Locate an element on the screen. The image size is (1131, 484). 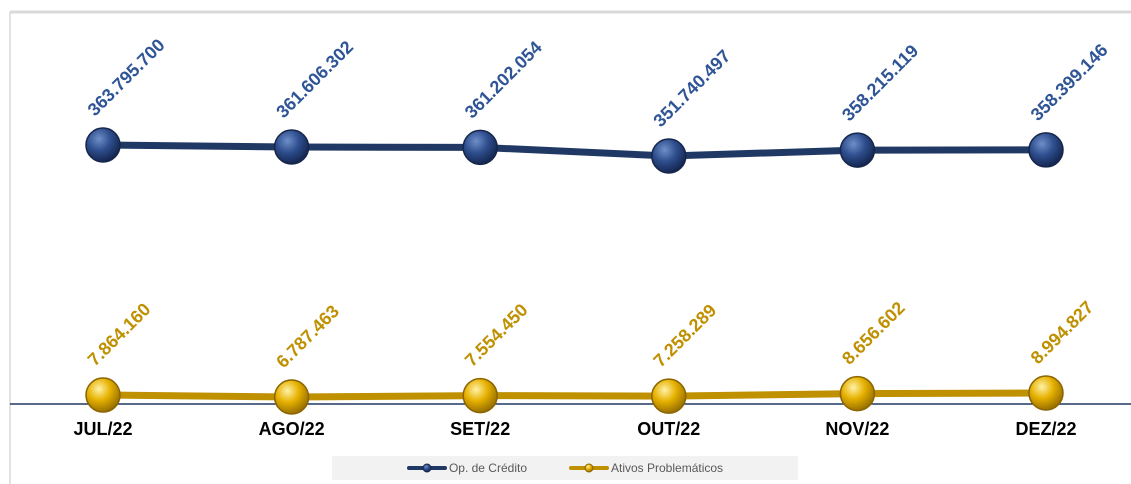
series-line-op-credito is located at coordinates (574, 150).